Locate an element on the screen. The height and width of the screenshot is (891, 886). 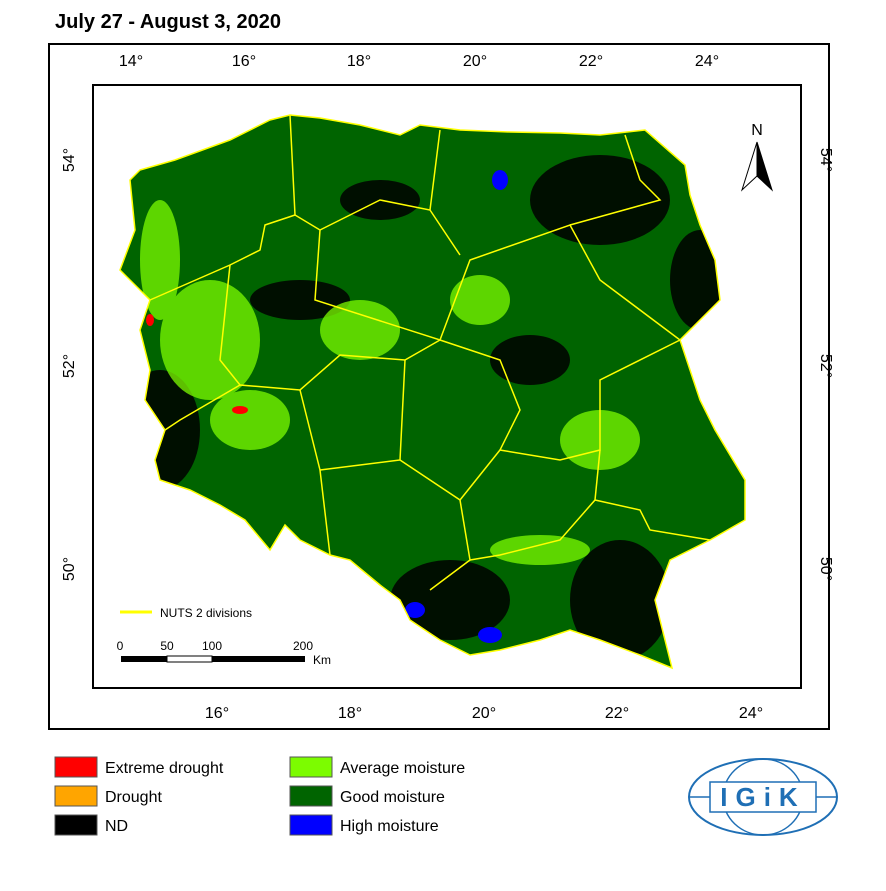
title: July 27 - August 3, 2020 is located at coordinates (168, 22).